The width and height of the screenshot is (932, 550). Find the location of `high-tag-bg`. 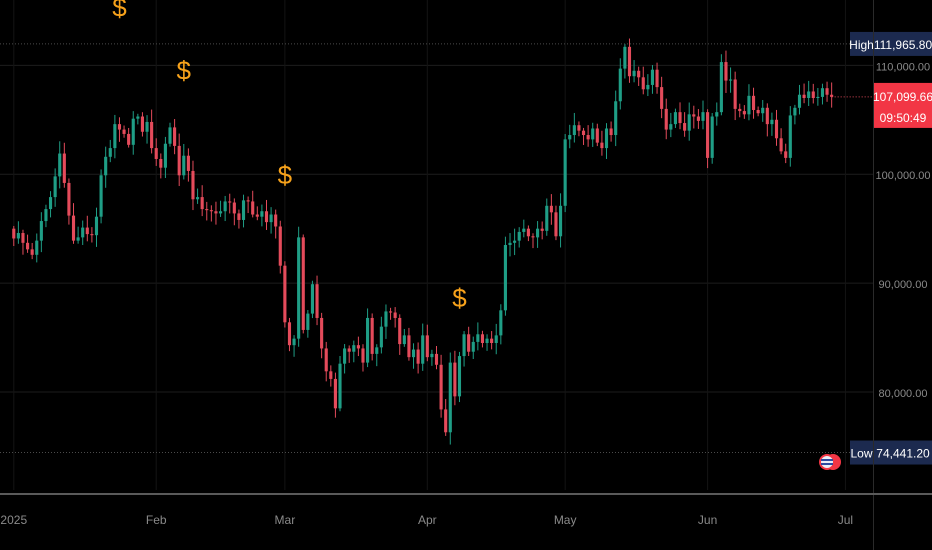

high-tag-bg is located at coordinates (861, 43).